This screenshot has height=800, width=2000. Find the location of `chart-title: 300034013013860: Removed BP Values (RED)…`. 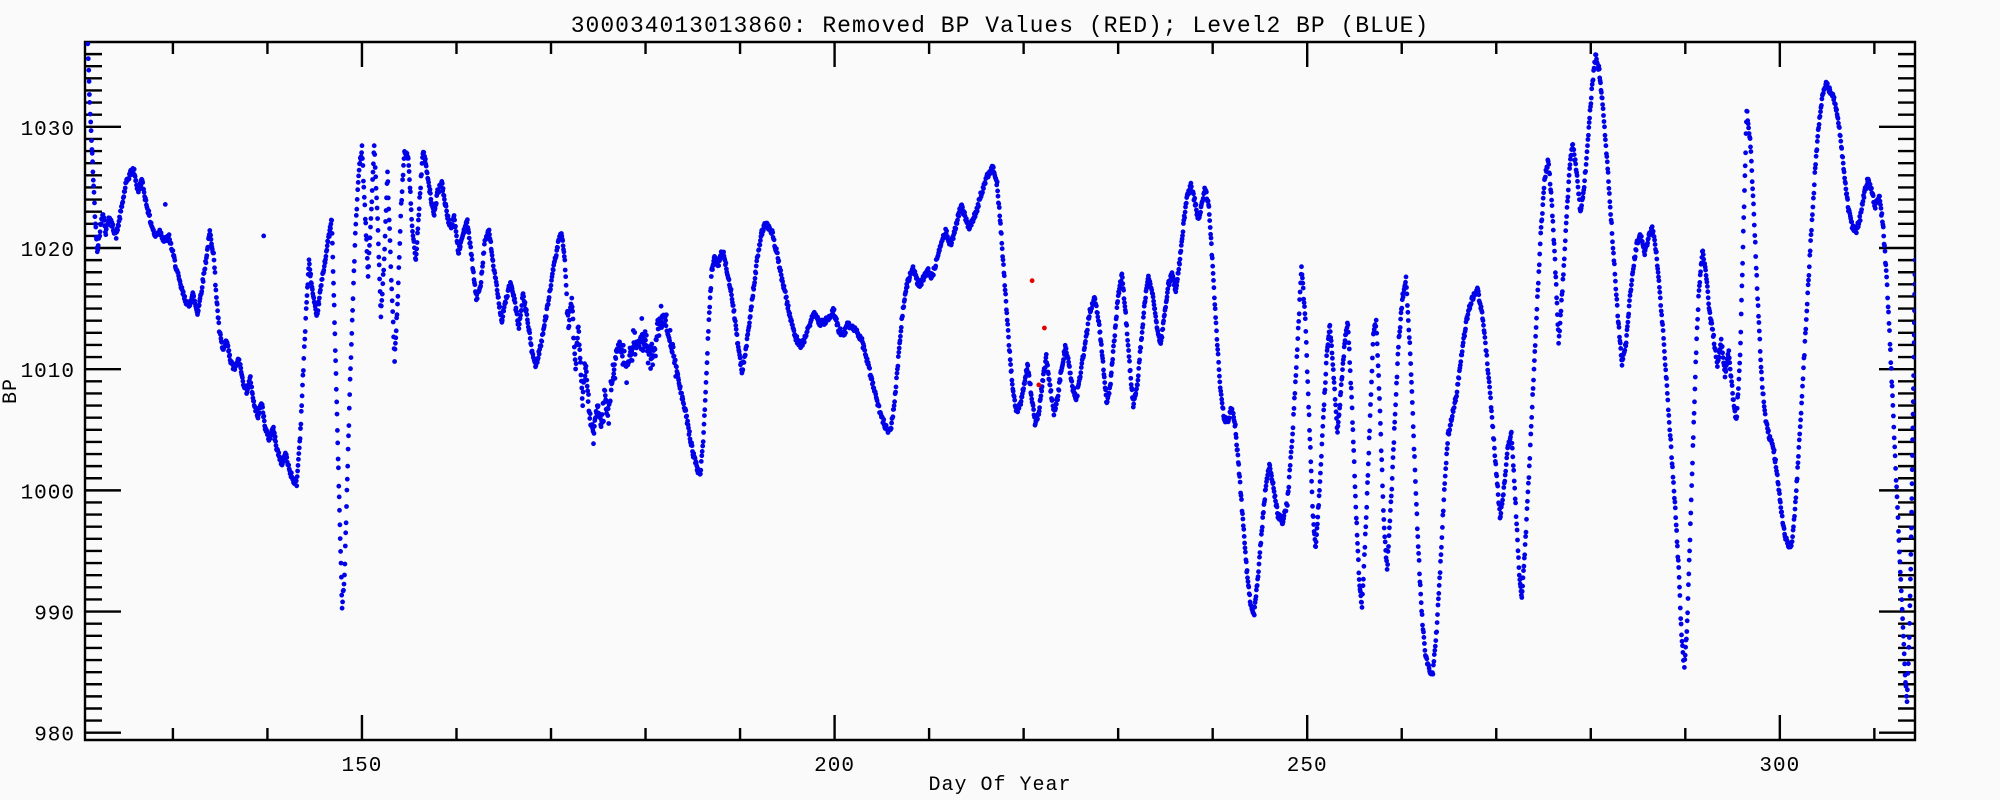

chart-title: 300034013013860: Removed BP Values (RED)… is located at coordinates (1000, 26).